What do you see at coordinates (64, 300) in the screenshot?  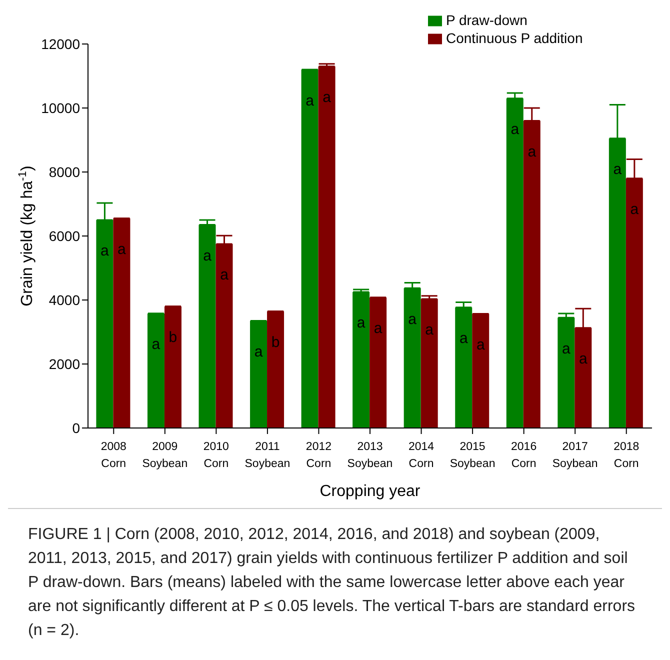 I see `y-tick-label: 4000` at bounding box center [64, 300].